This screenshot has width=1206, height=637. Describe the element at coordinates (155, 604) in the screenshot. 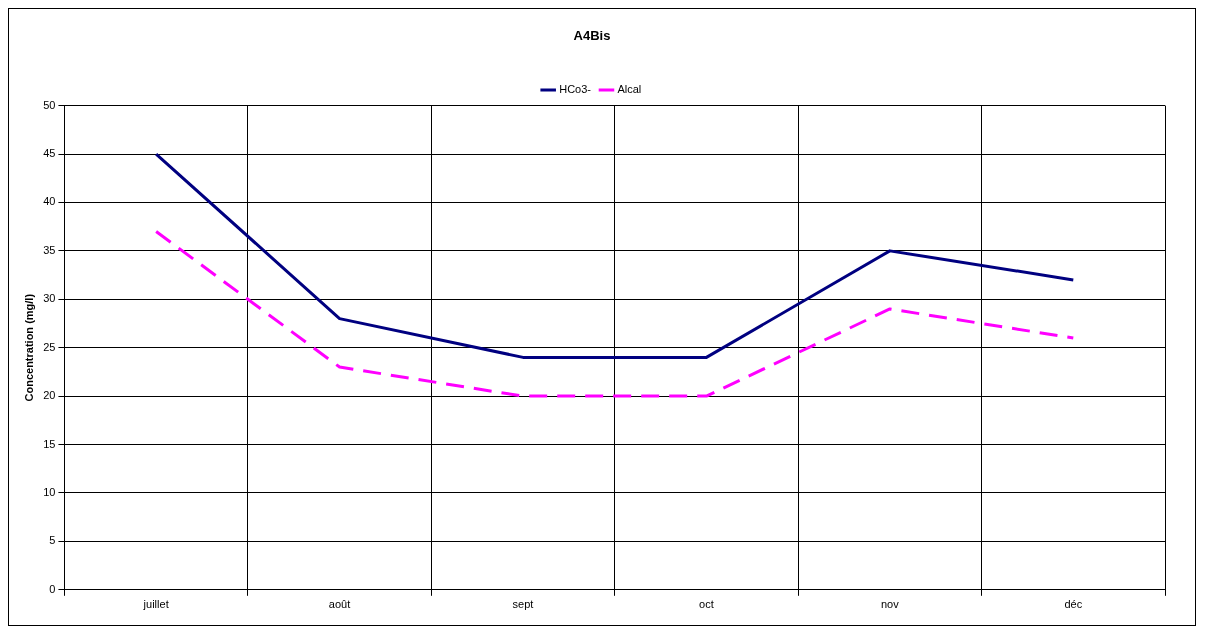

I see `x-tick-label: juillet` at that location.